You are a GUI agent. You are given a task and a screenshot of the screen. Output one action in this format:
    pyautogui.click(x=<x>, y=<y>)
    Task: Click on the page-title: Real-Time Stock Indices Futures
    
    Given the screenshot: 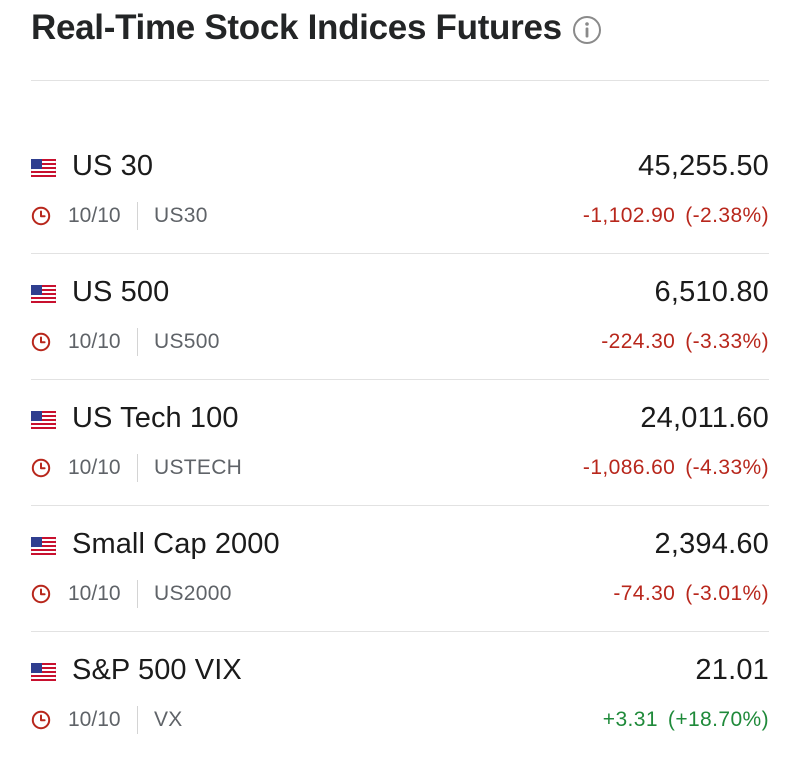 What is the action you would take?
    pyautogui.click(x=296, y=27)
    